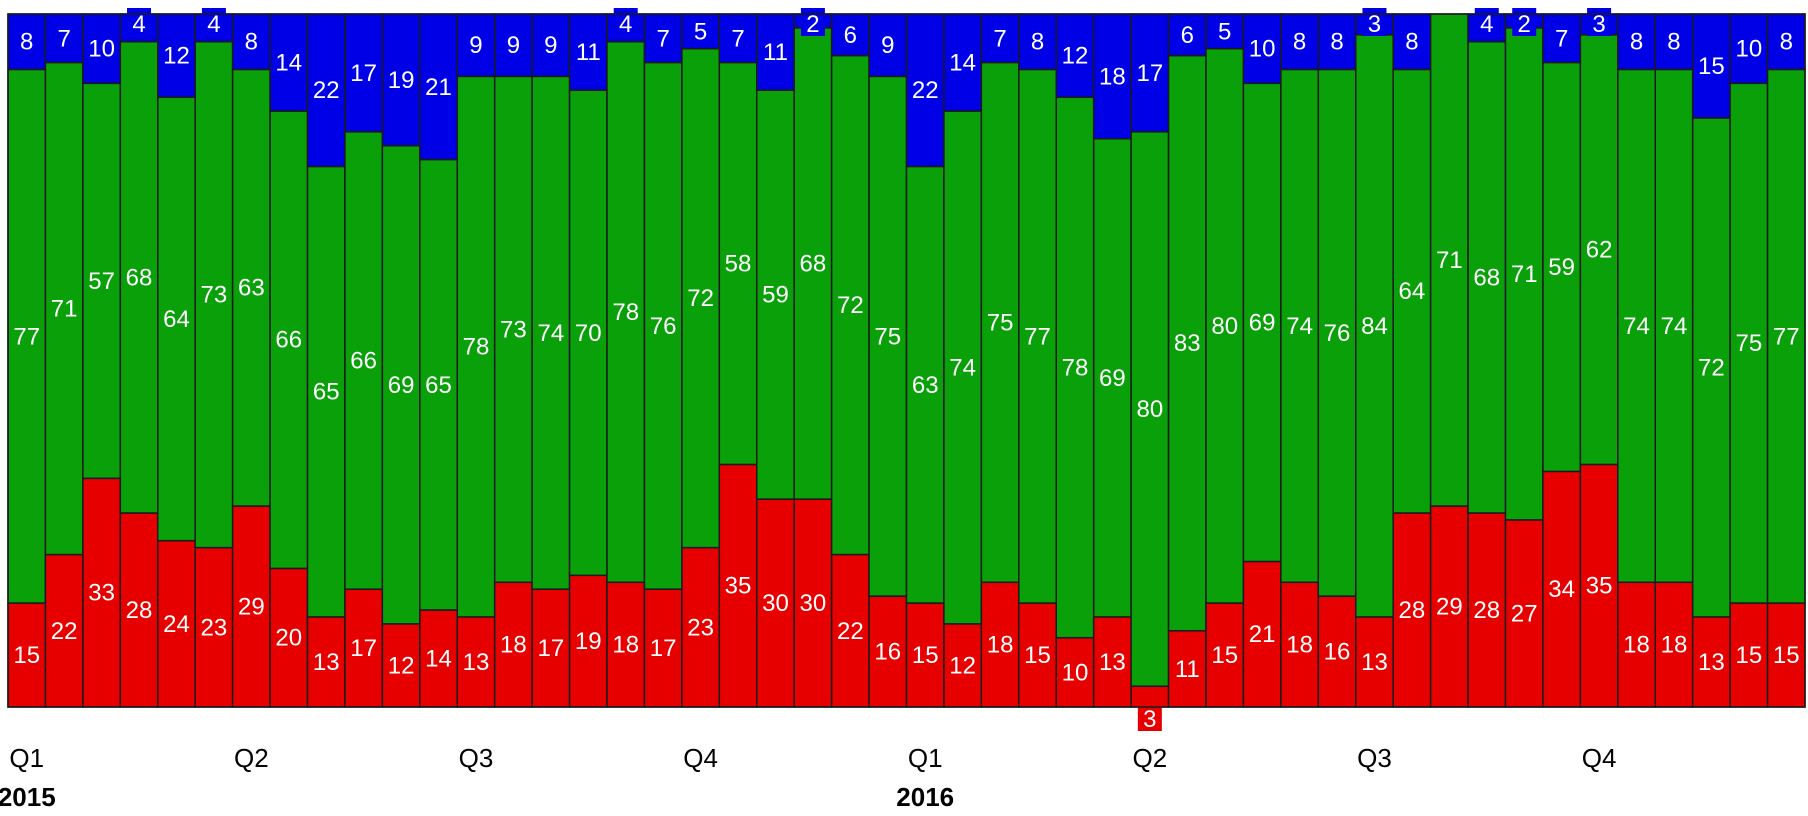 This screenshot has height=816, width=1808. I want to click on green-segment-value-label-25: 74, so click(962, 367).